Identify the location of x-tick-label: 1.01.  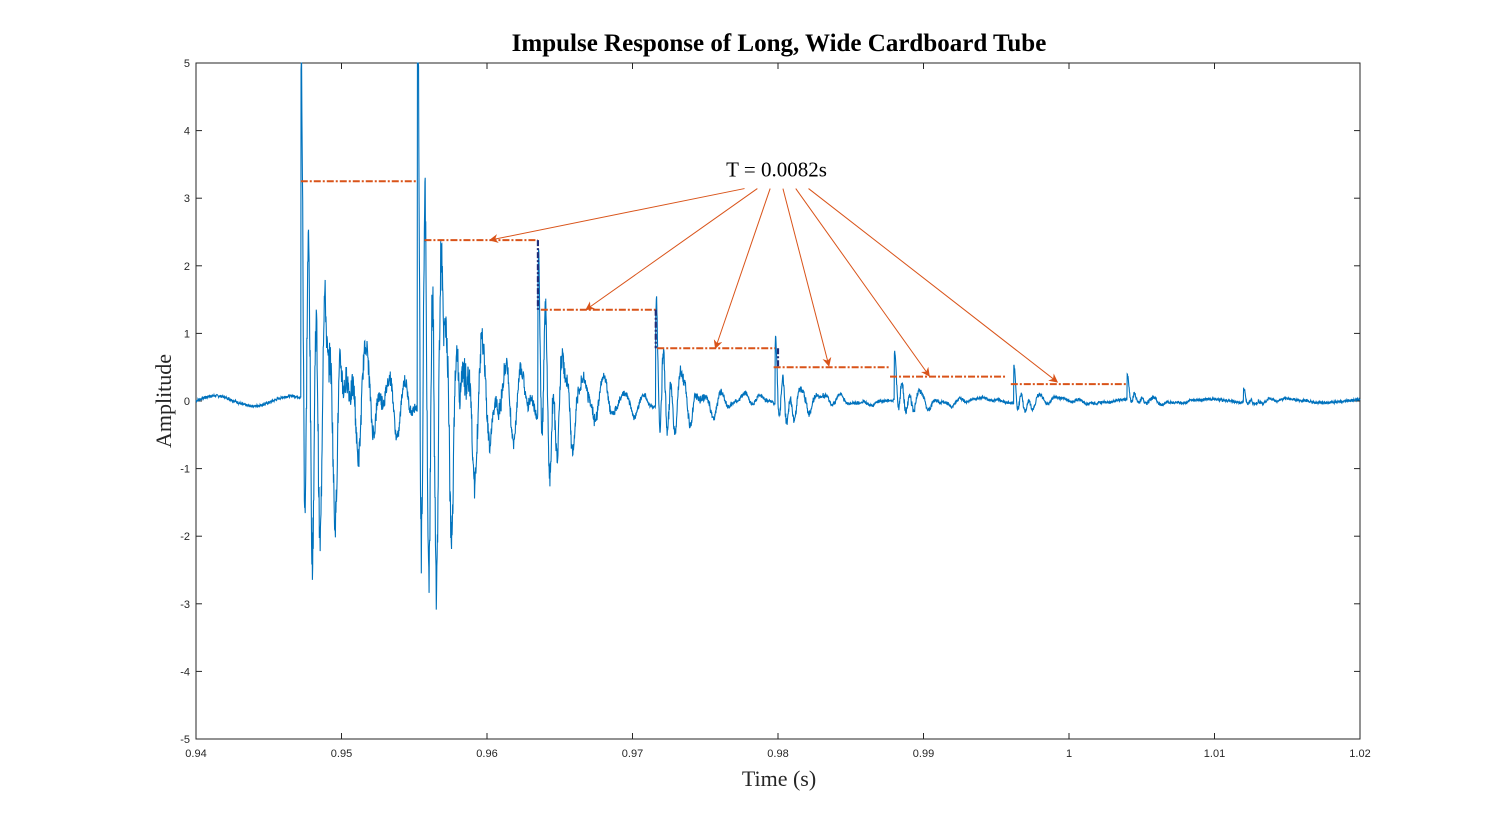
(1214, 754).